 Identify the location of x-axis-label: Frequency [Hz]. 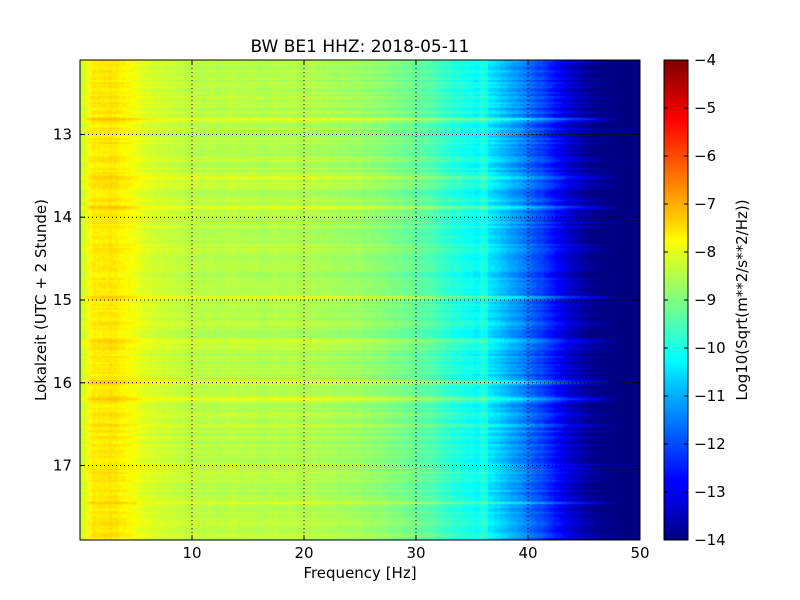
(359, 573).